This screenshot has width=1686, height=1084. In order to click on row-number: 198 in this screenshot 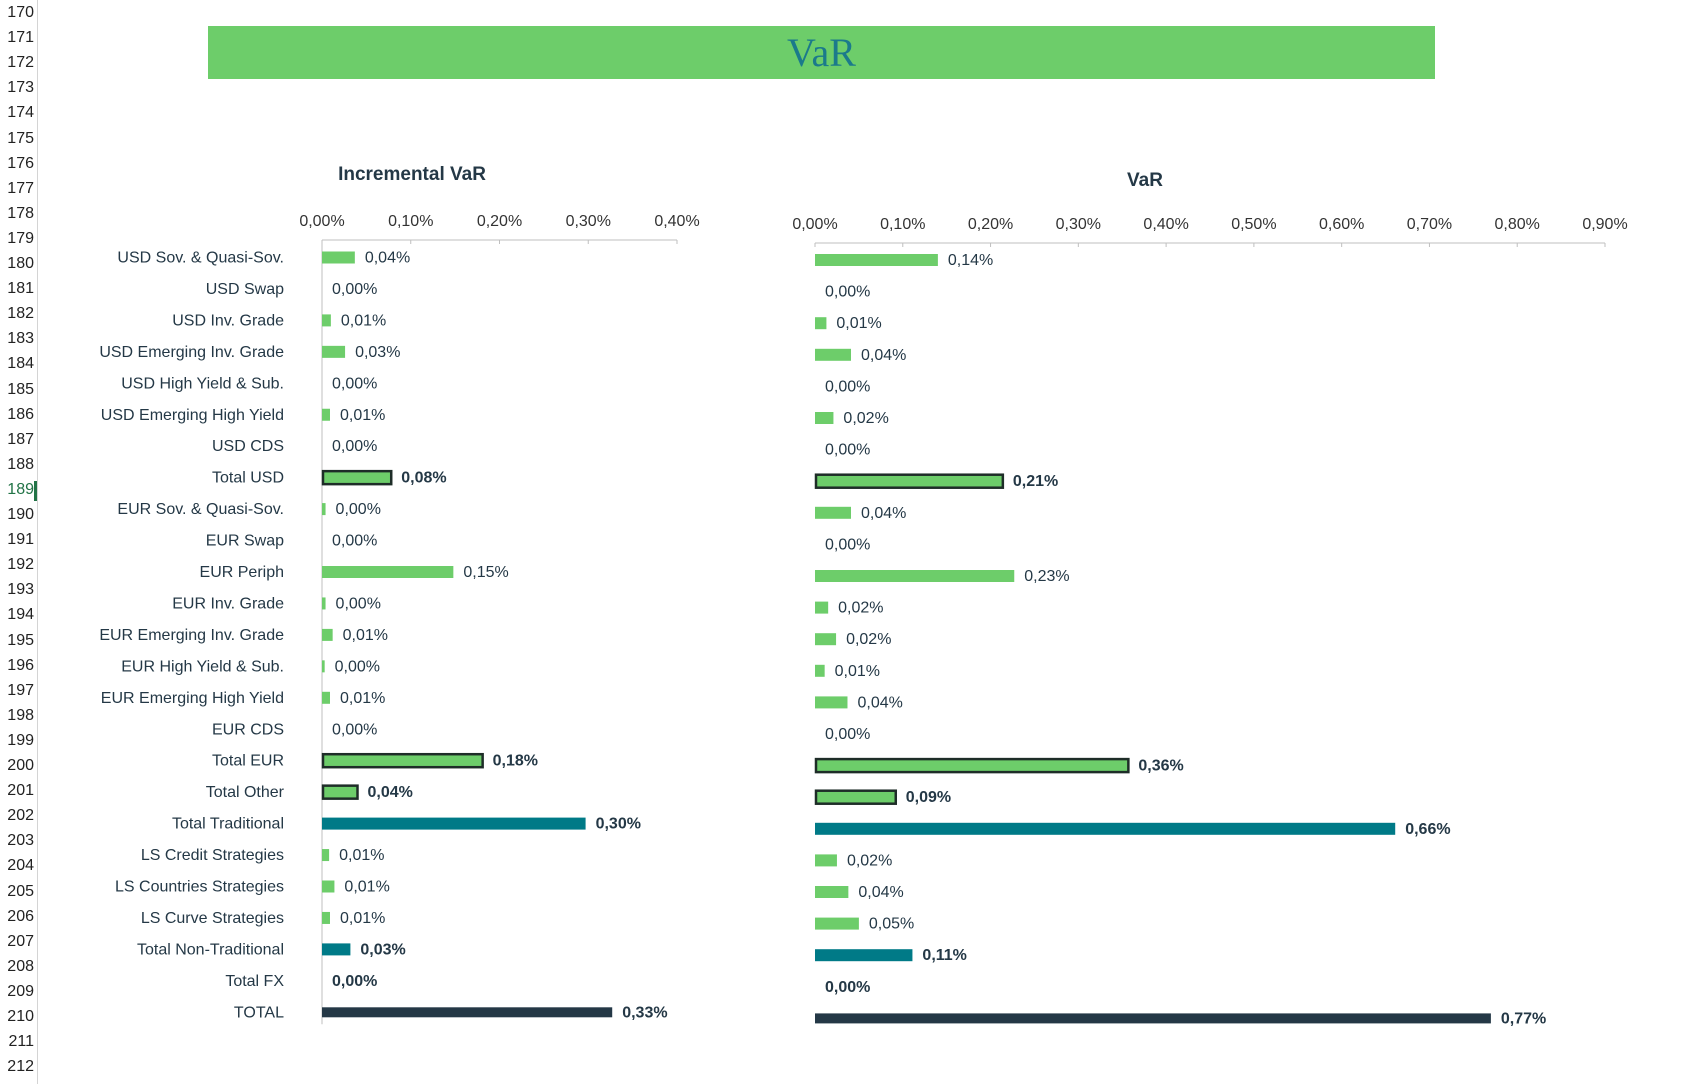, I will do `click(20, 715)`.